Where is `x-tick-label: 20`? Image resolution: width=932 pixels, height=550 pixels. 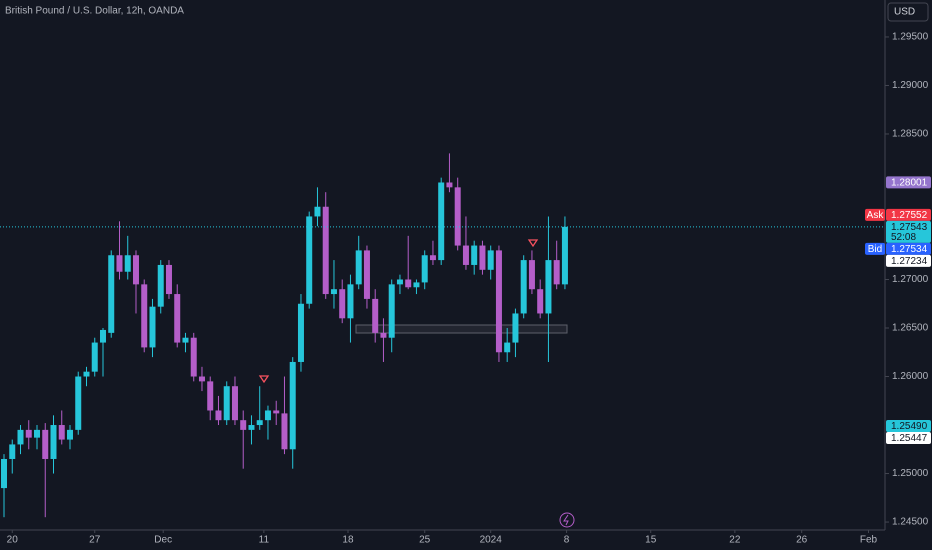 x-tick-label: 20 is located at coordinates (13, 540).